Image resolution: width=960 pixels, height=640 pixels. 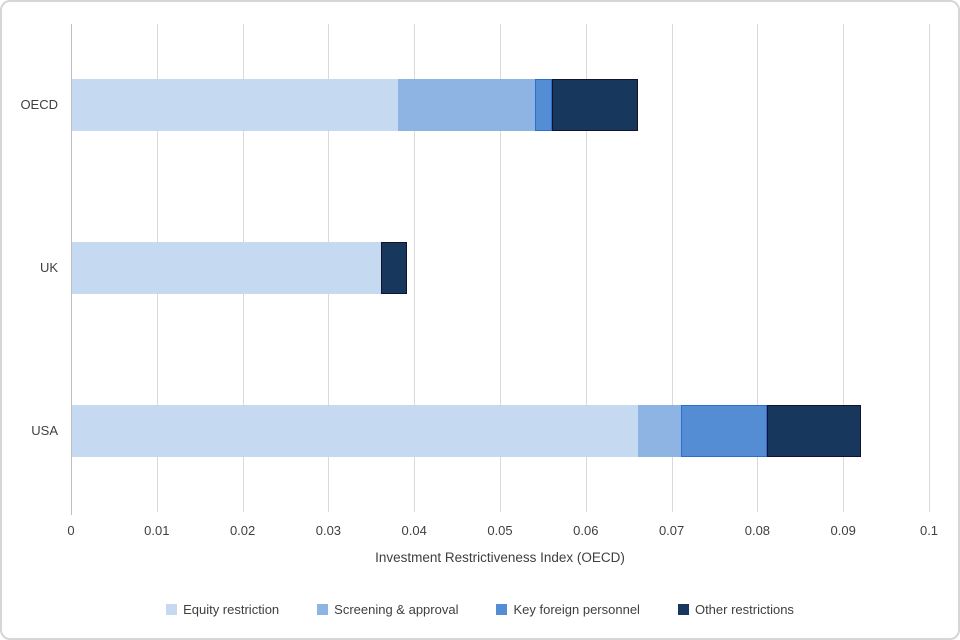 I want to click on bar-segment-uk-equity-restriction, so click(x=226, y=268).